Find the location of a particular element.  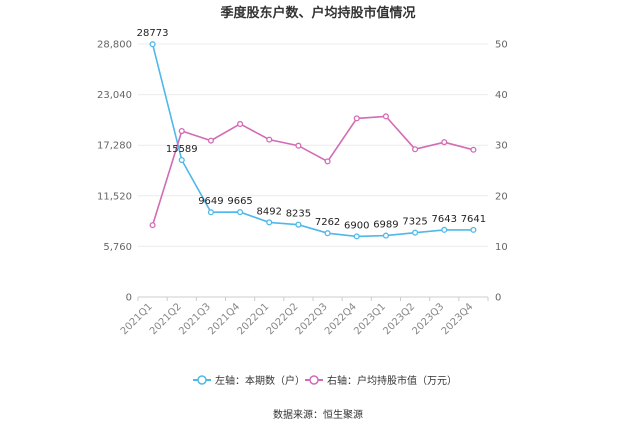

legend-item-left: 左轴：本期数（户） is located at coordinates (249, 380).